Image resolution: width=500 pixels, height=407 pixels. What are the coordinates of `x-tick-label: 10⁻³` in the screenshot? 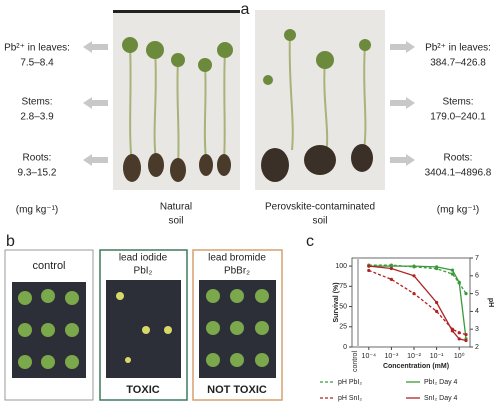 It's located at (392, 356).